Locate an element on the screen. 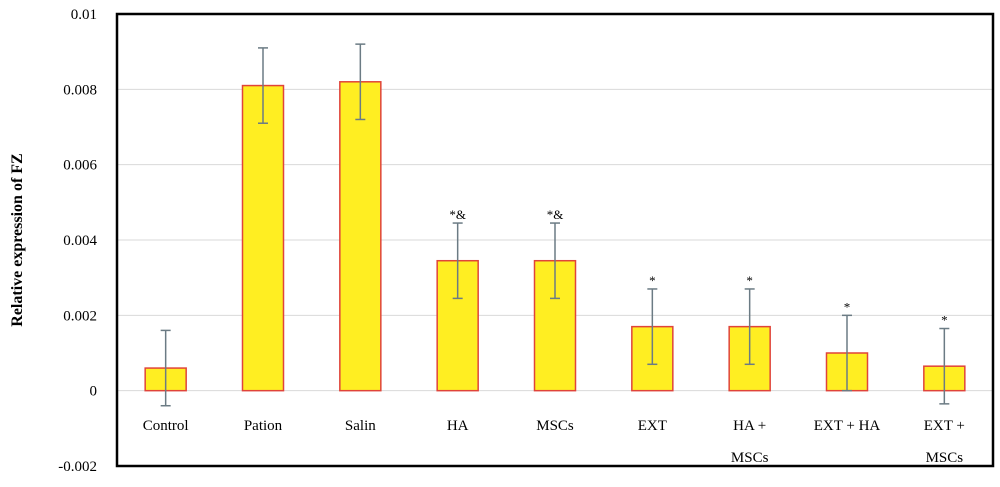 The image size is (1000, 487). category-label: EXT + is located at coordinates (944, 426).